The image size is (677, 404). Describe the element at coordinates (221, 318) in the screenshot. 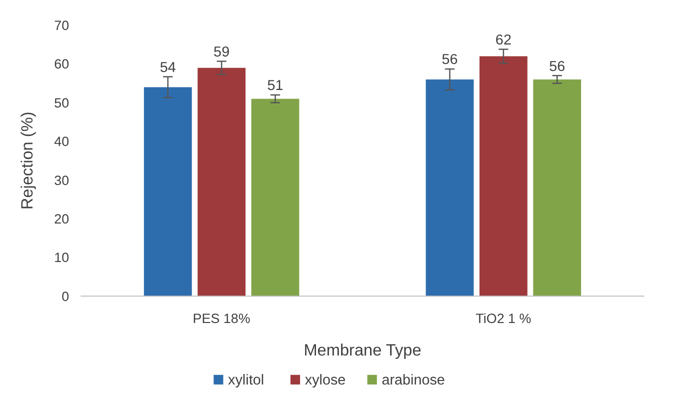

I see `x-tick-label: PES 18%` at that location.